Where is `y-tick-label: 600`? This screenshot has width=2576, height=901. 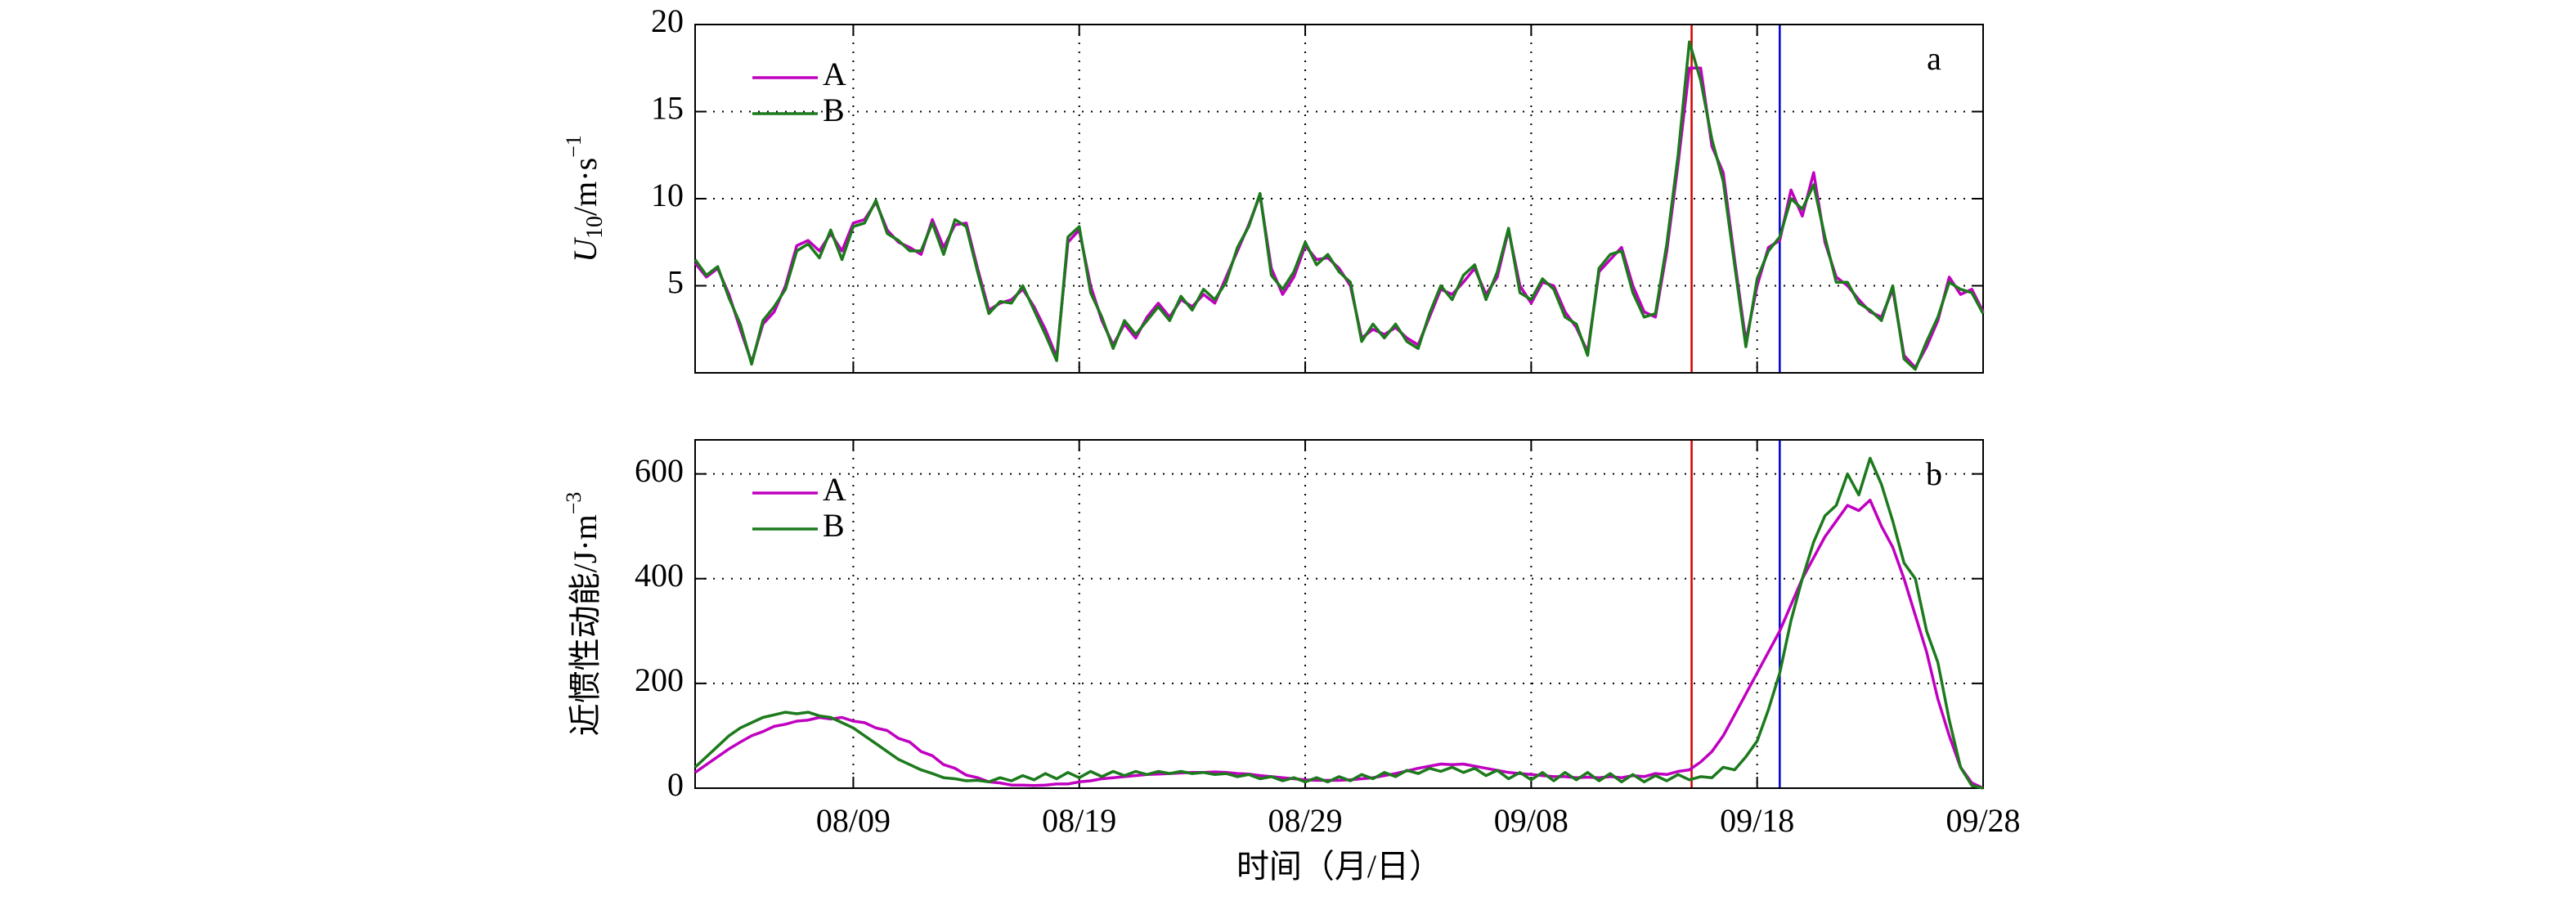 y-tick-label: 600 is located at coordinates (660, 470).